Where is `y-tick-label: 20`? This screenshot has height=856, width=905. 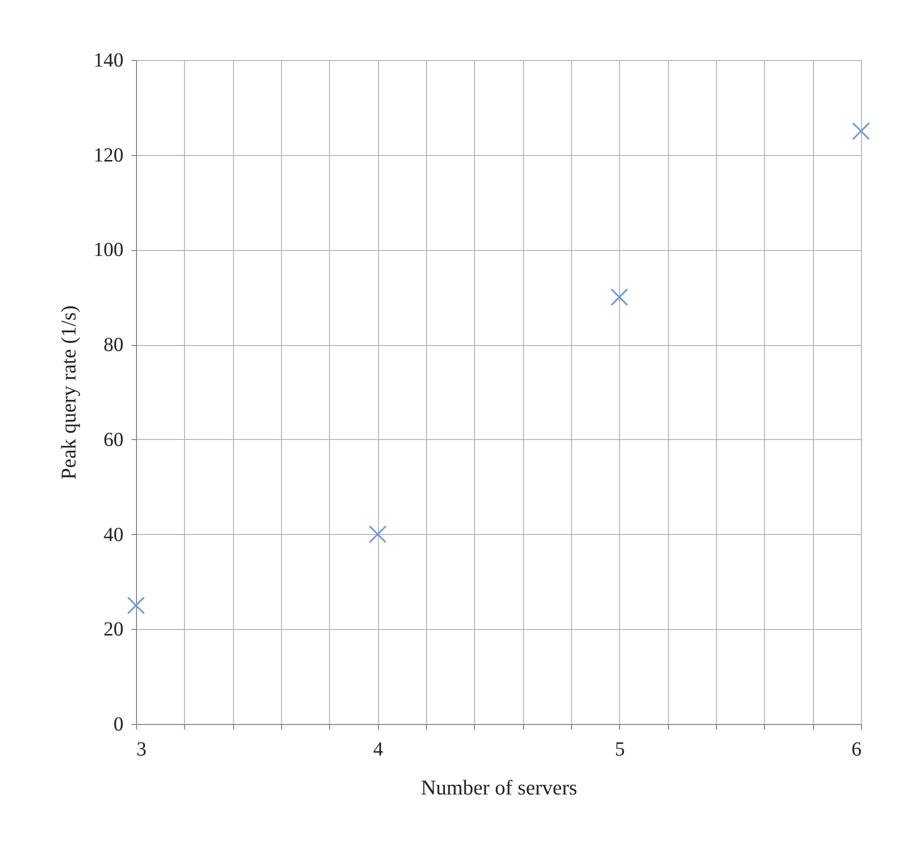
y-tick-label: 20 is located at coordinates (114, 629).